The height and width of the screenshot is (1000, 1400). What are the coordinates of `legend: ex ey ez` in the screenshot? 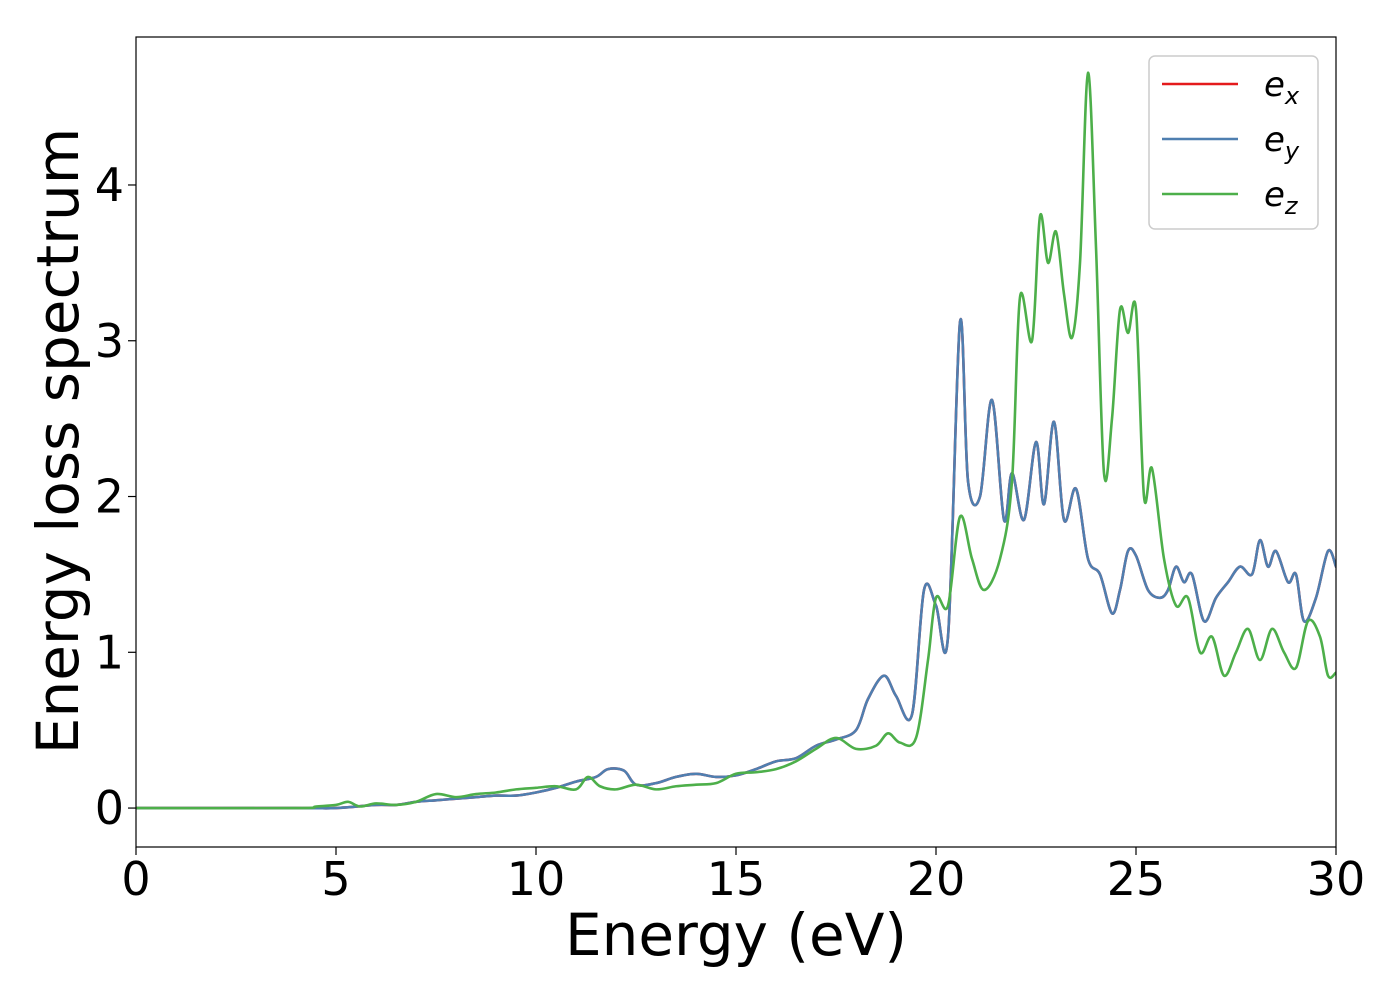 It's located at (1233, 142).